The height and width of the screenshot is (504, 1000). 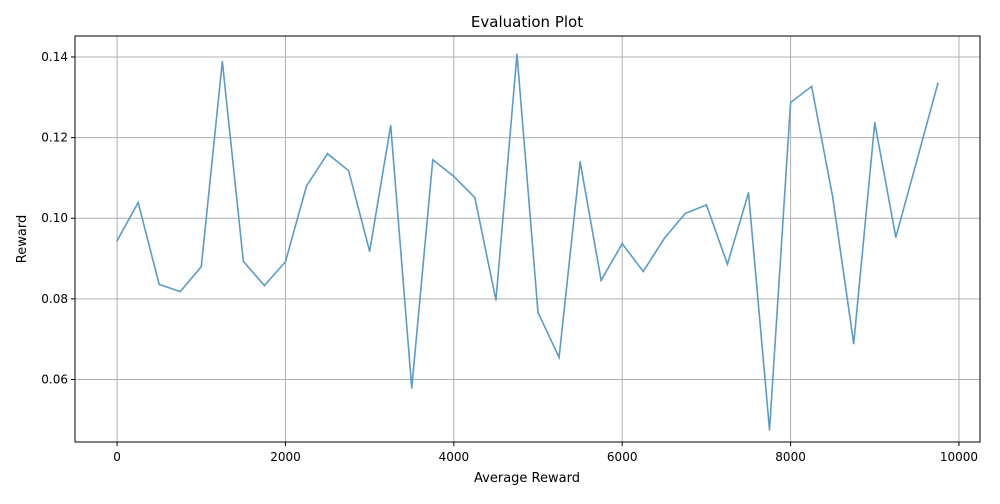 What do you see at coordinates (22, 239) in the screenshot?
I see `y-axis-label: Reward` at bounding box center [22, 239].